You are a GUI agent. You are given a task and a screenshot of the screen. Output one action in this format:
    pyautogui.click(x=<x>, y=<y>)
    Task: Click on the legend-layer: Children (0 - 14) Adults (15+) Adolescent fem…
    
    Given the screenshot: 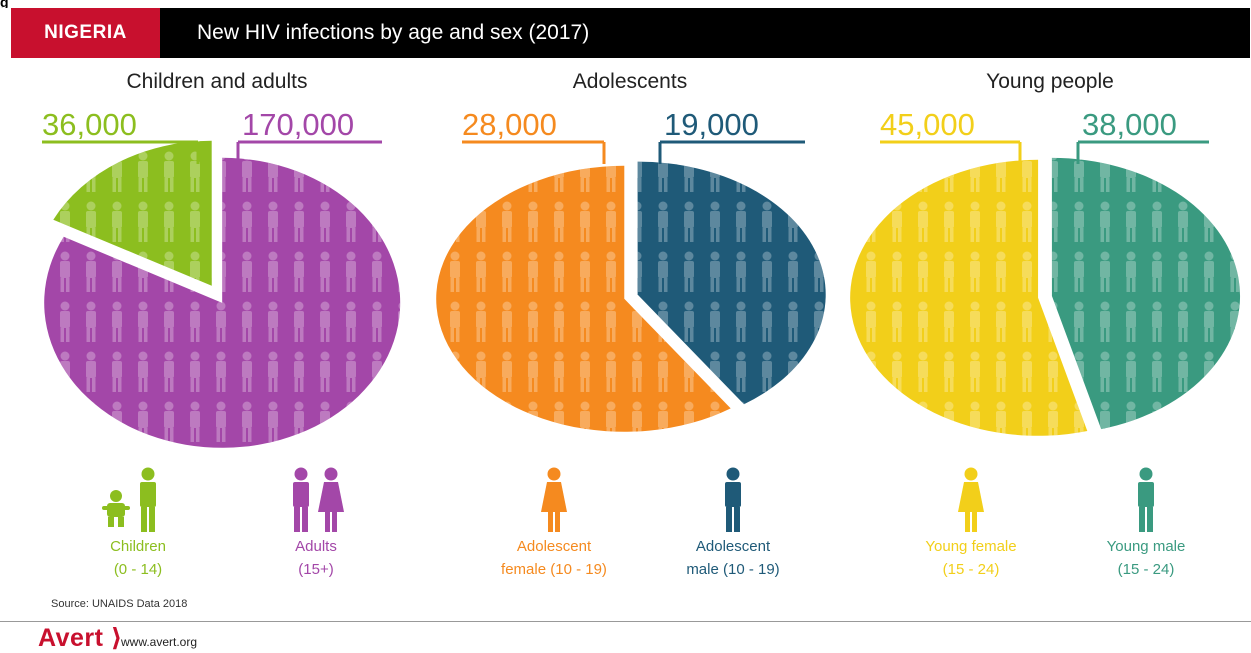 What is the action you would take?
    pyautogui.click(x=644, y=522)
    